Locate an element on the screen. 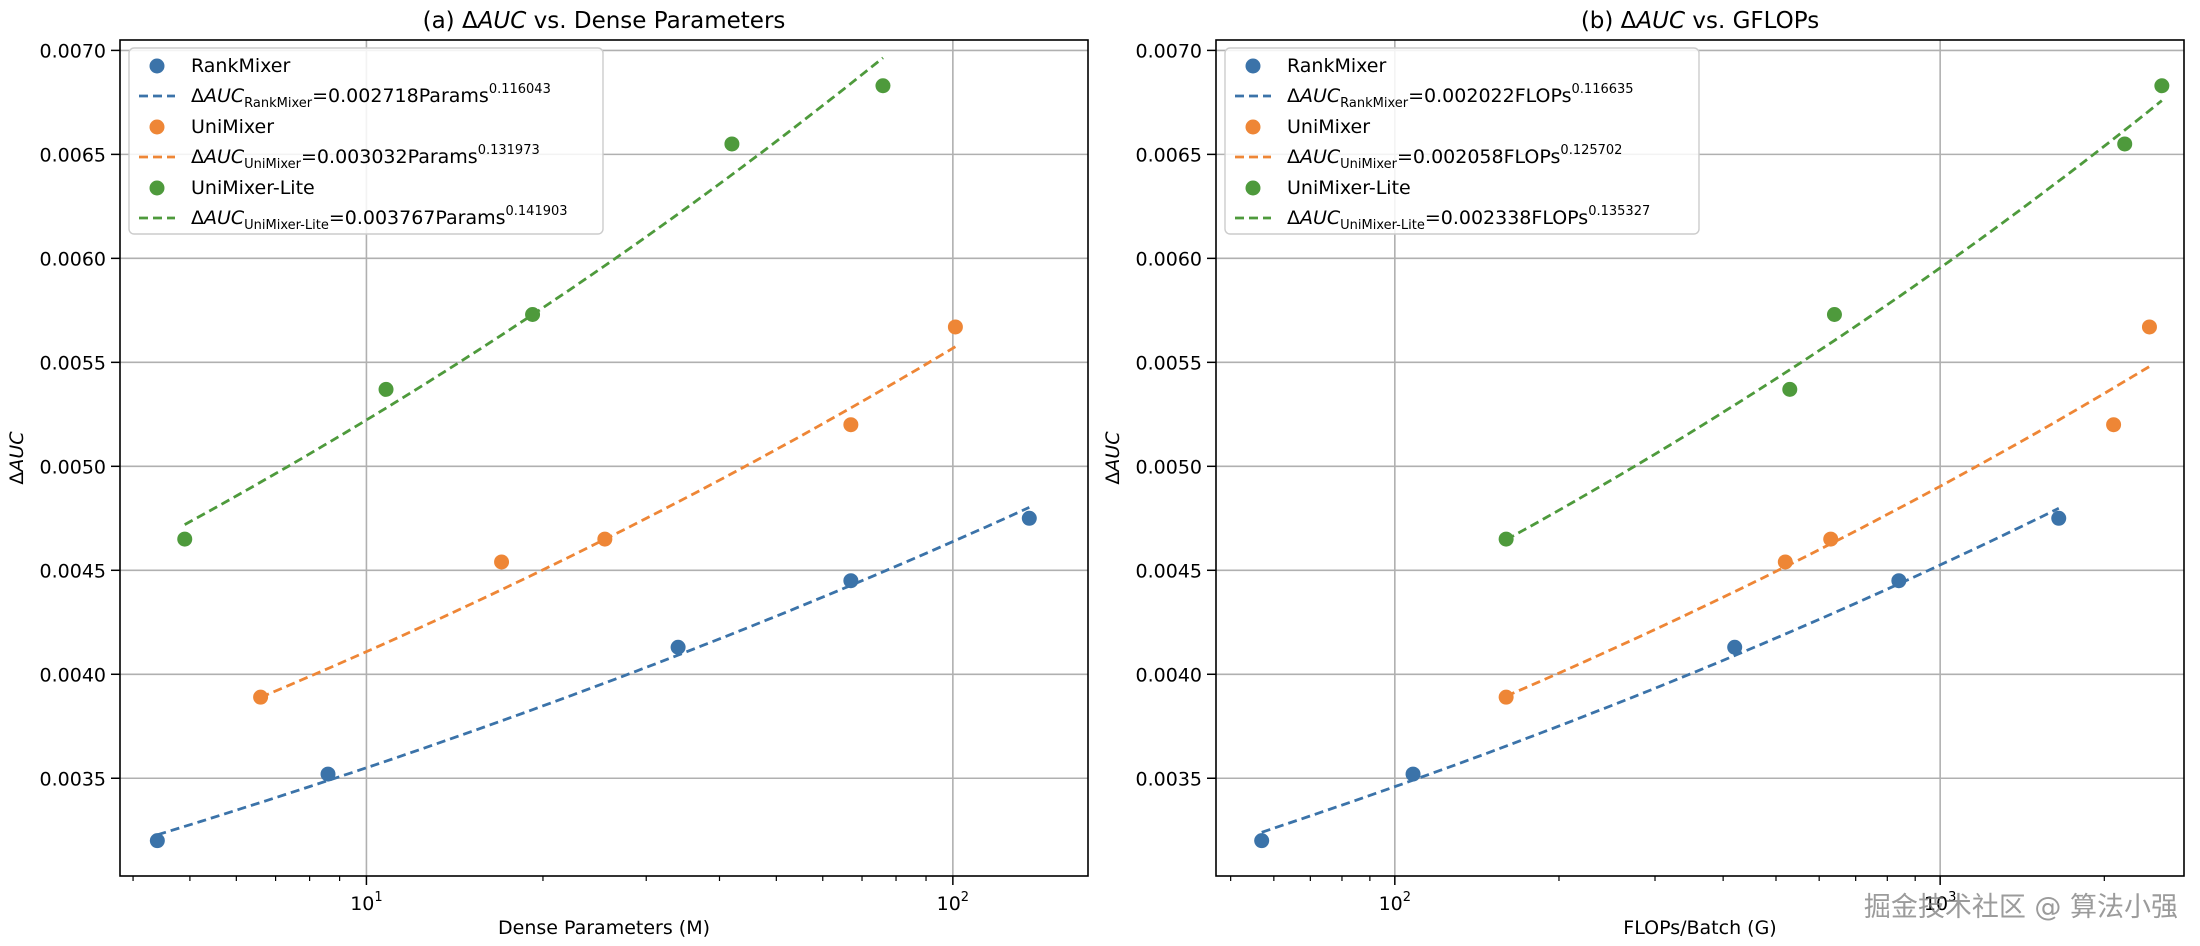 The height and width of the screenshot is (946, 2200). watermark-text: 掘金技术社区 @ 算法小强 is located at coordinates (2020, 907).